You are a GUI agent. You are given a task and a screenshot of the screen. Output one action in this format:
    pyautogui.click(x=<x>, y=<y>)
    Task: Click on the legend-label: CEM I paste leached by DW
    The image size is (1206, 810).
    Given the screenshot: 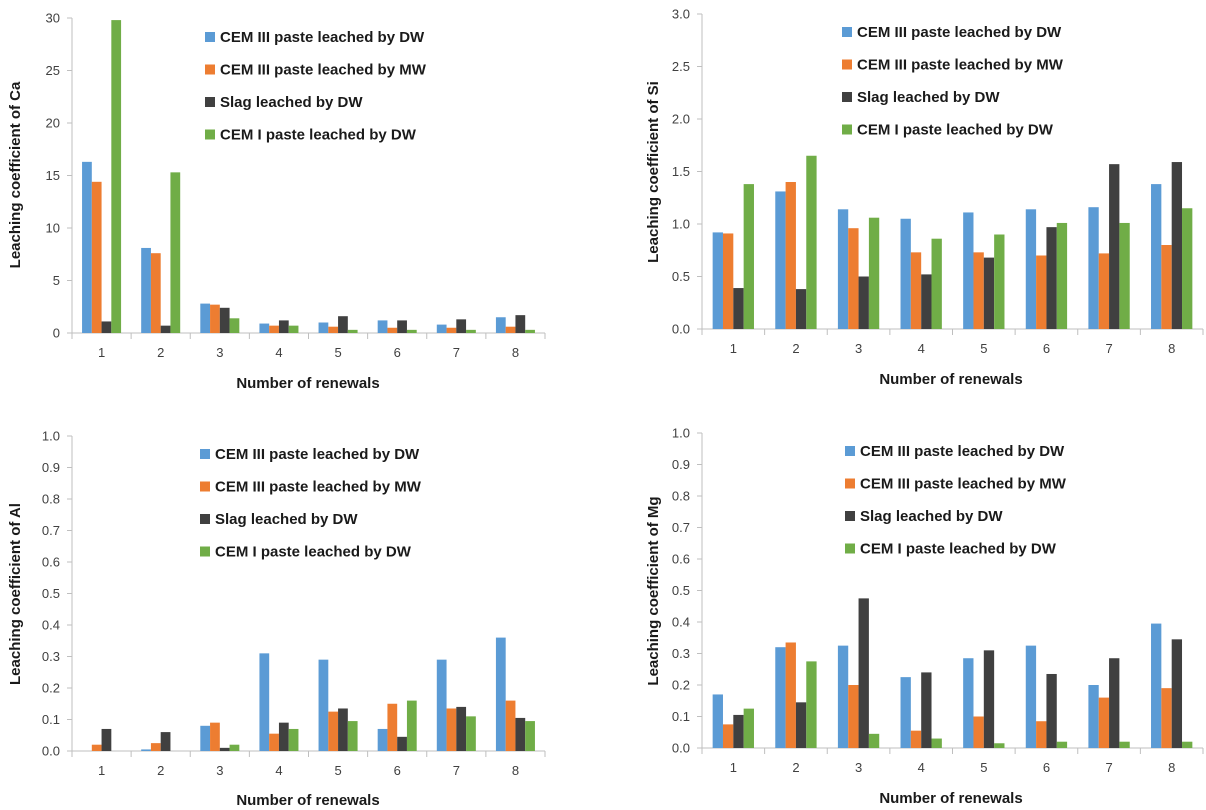 What is the action you would take?
    pyautogui.click(x=955, y=130)
    